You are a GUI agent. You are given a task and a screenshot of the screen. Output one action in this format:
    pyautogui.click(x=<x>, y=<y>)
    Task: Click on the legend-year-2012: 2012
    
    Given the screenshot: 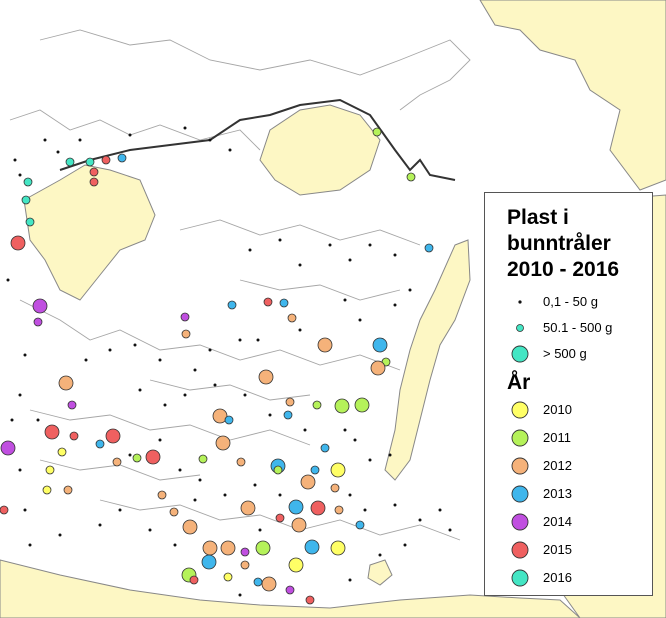 What is the action you would take?
    pyautogui.click(x=569, y=466)
    